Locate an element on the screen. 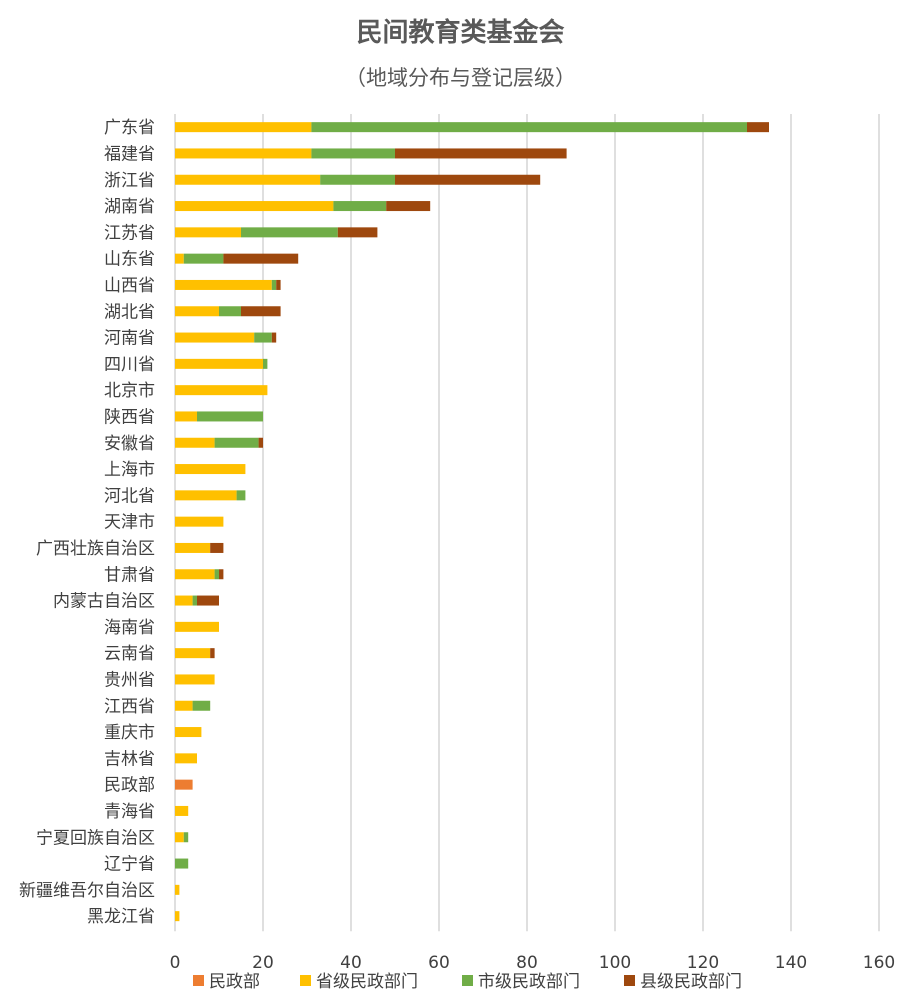 The image size is (921, 1000). category-label: 安徽省 is located at coordinates (129, 444).